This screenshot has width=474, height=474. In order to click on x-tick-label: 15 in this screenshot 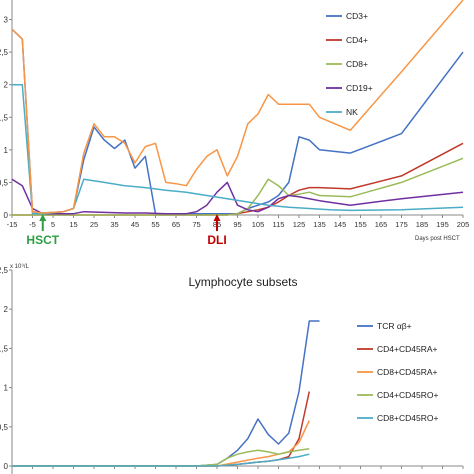, I will do `click(73, 224)`.